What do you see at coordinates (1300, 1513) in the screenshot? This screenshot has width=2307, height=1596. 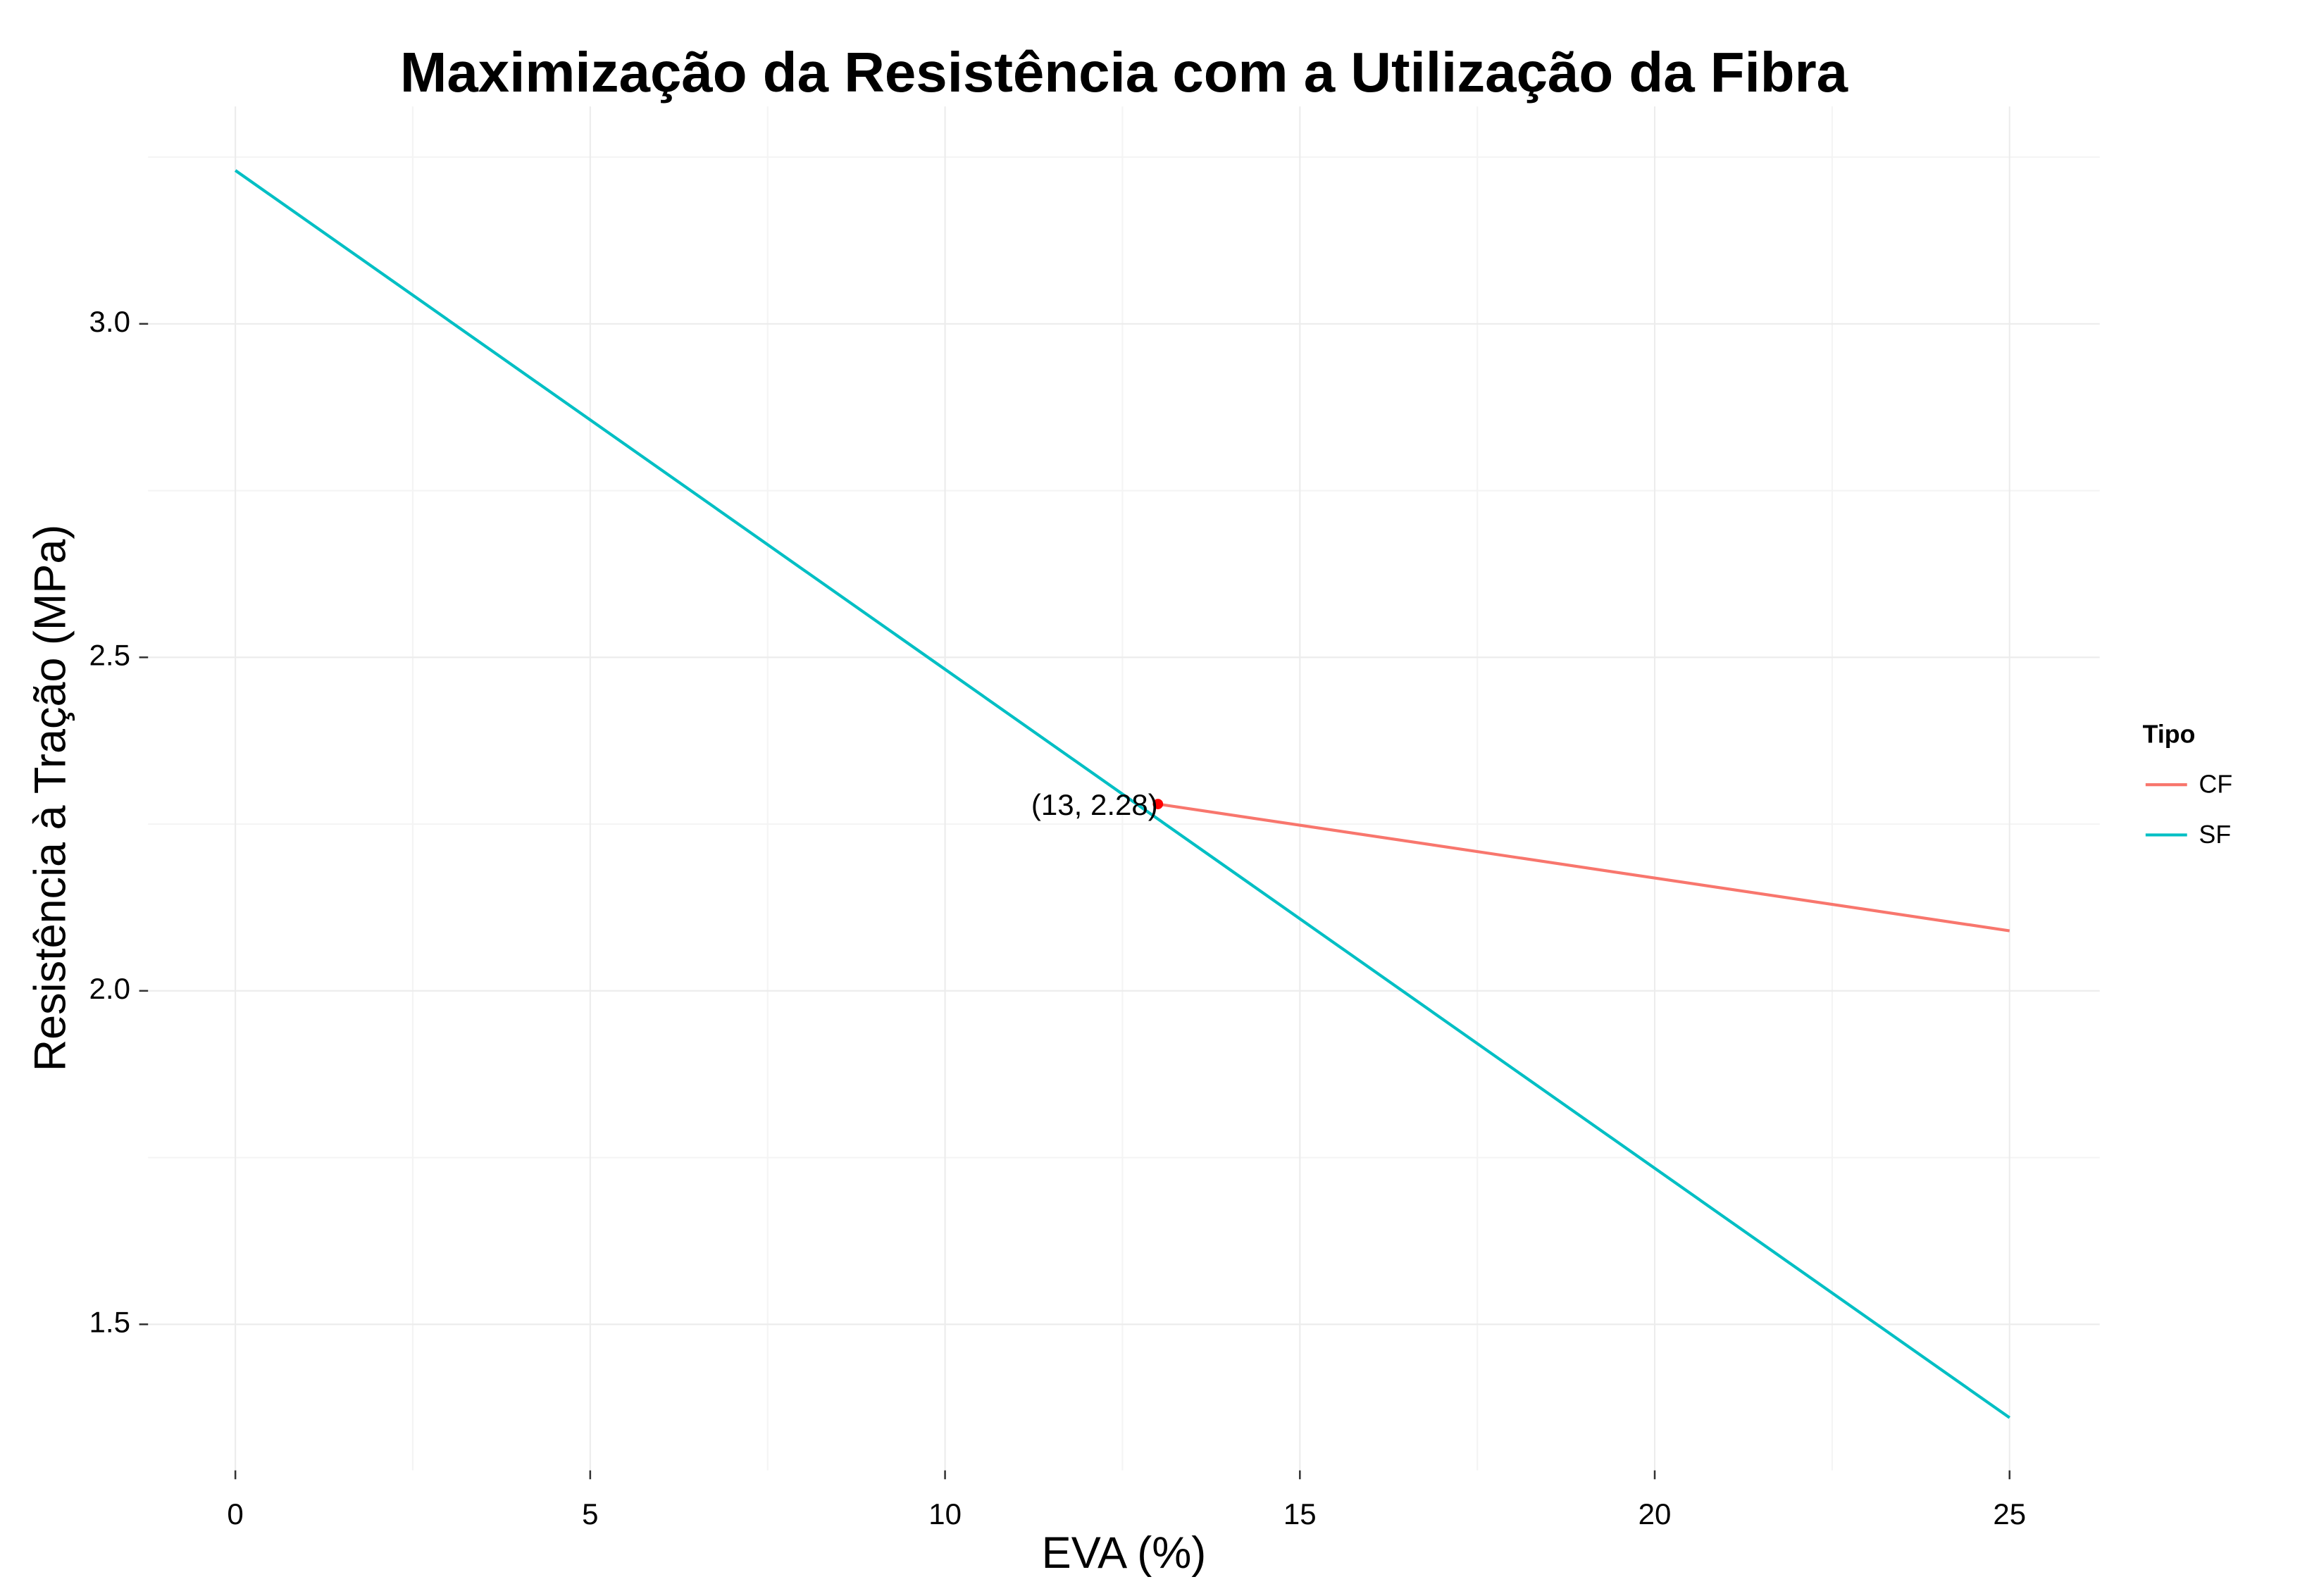 I see `x-tick-label: 15` at bounding box center [1300, 1513].